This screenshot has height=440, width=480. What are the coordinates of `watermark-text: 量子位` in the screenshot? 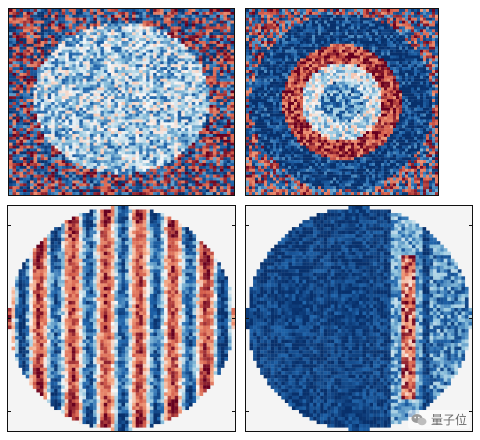 It's located at (448, 420).